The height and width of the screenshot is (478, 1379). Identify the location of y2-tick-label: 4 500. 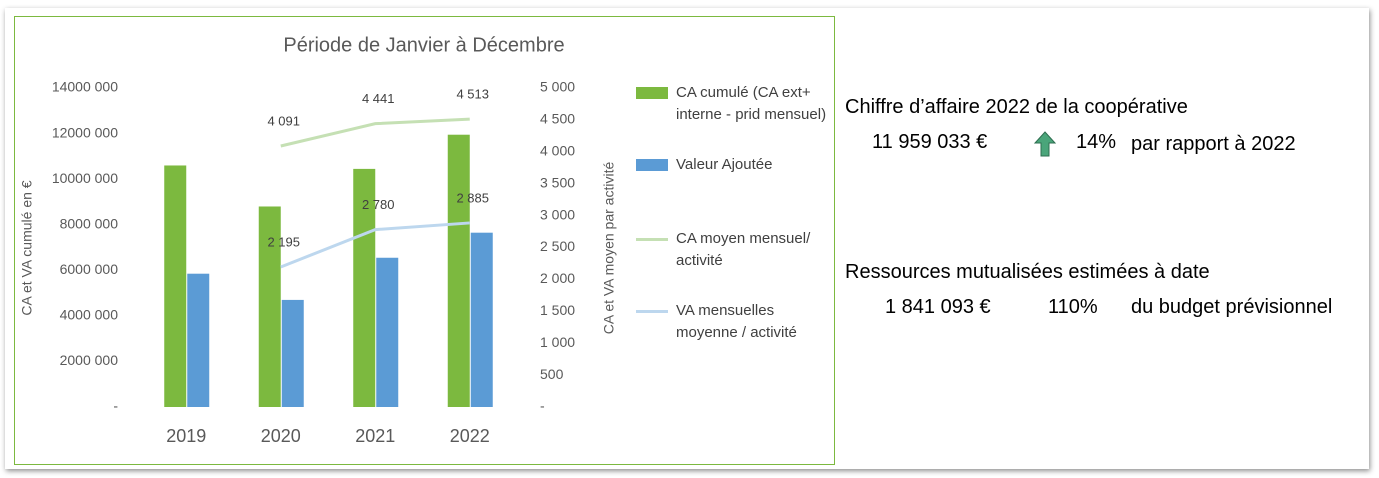
(557, 119).